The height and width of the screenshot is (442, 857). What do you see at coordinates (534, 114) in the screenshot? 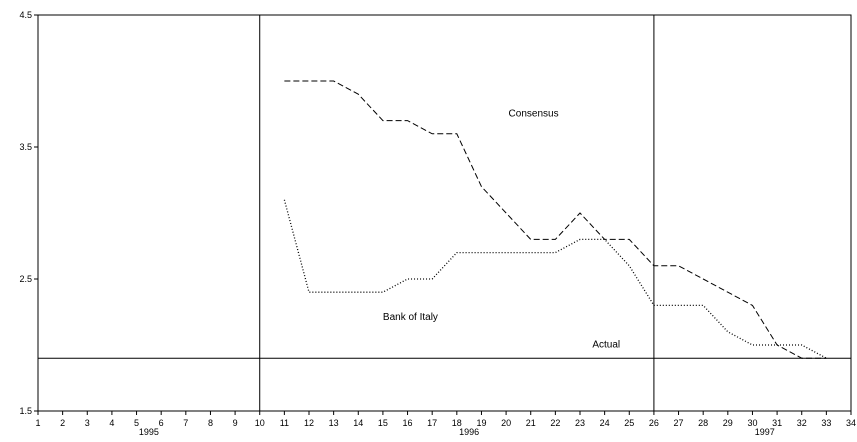
I see `consensus-label: Consensus` at bounding box center [534, 114].